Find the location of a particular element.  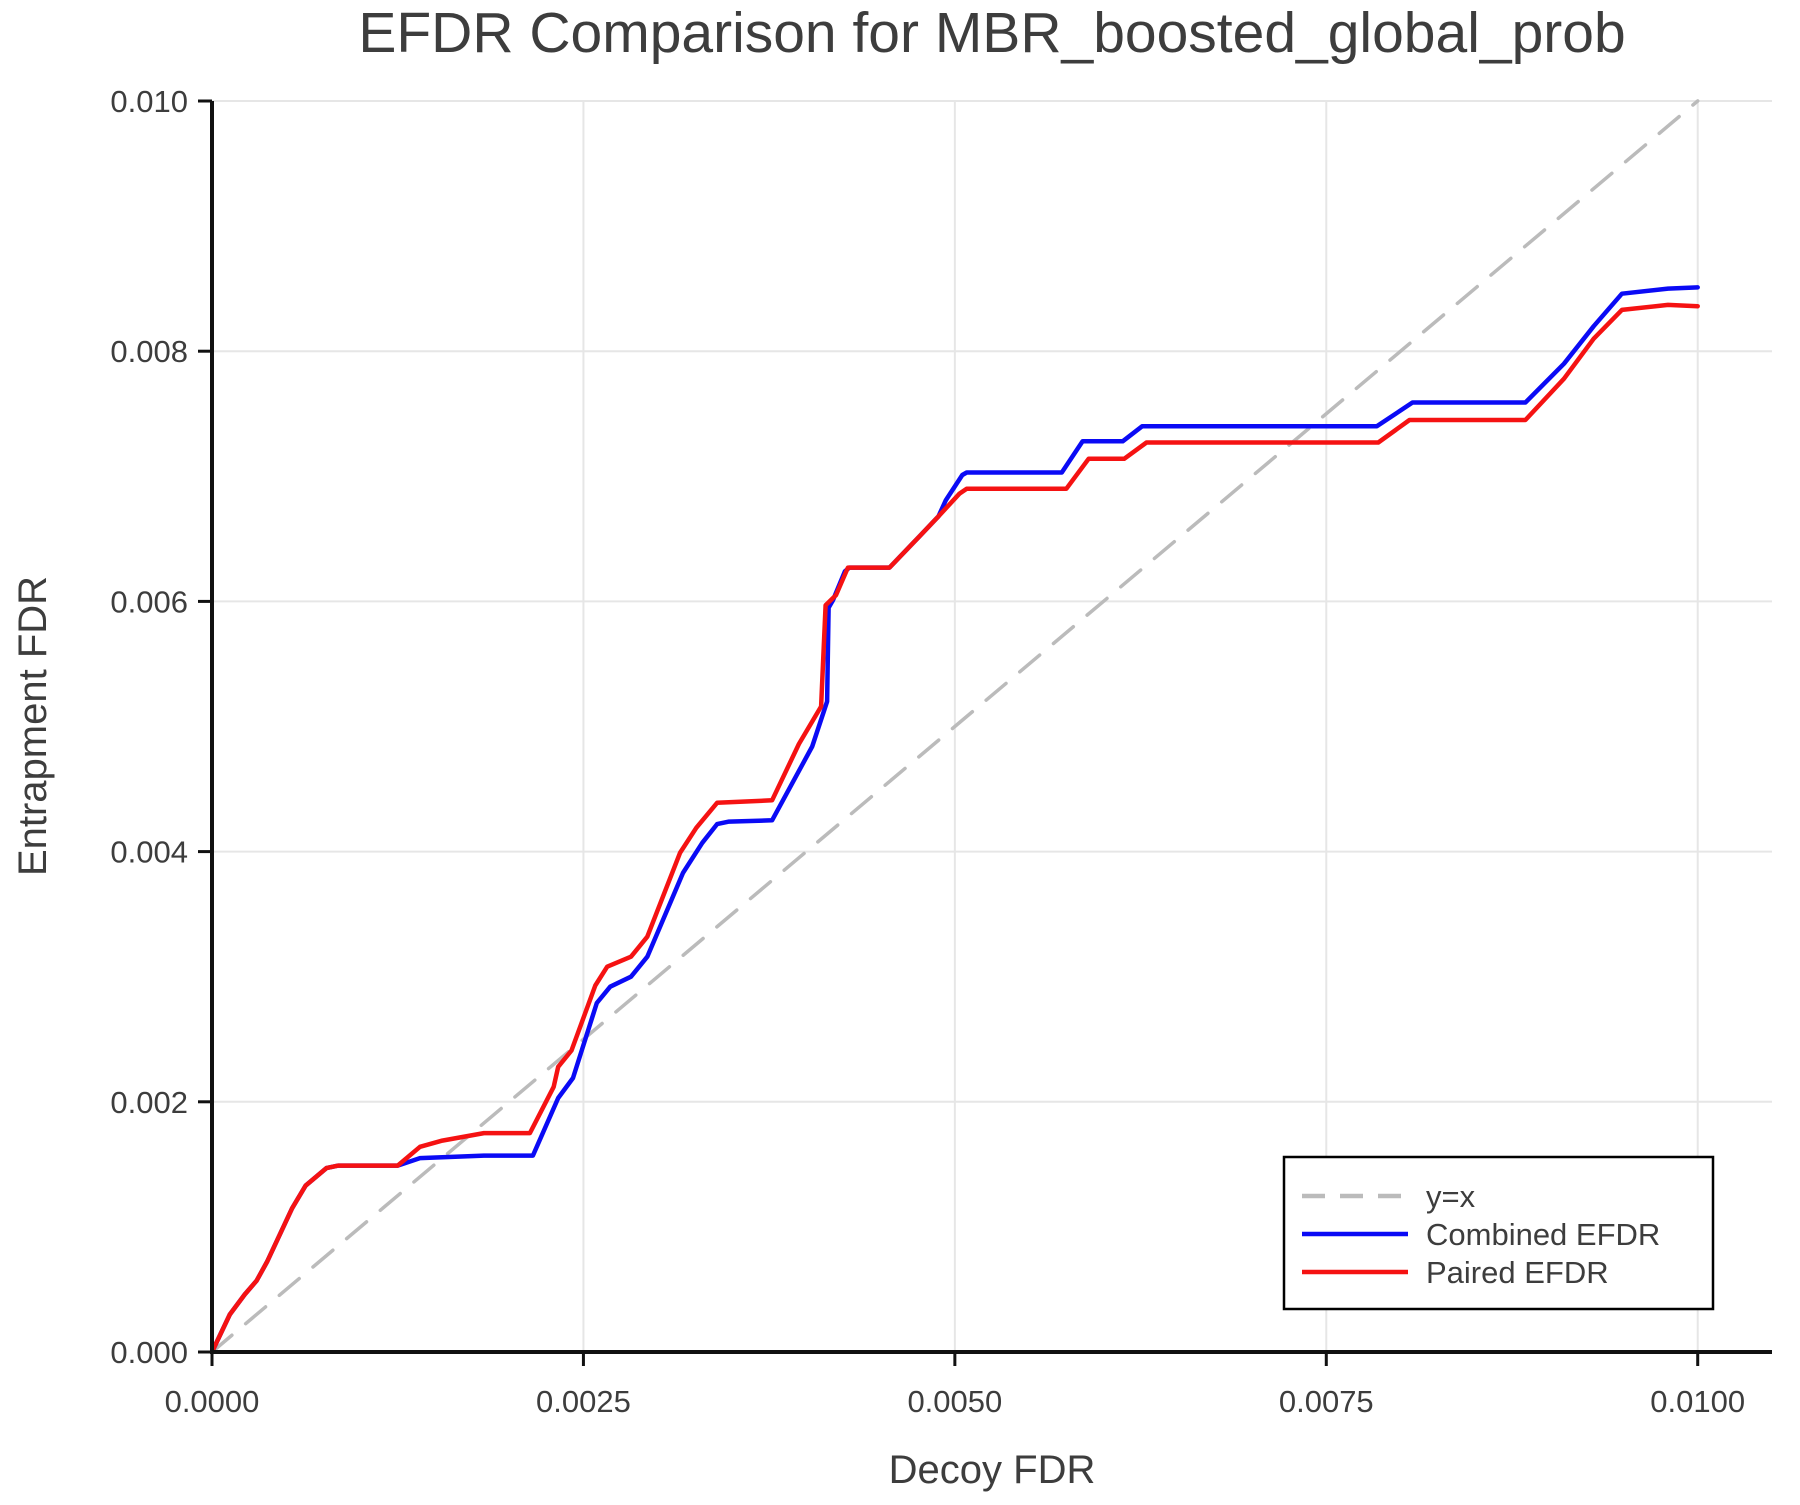

y-tick-label: 0.004 is located at coordinates (149, 852).